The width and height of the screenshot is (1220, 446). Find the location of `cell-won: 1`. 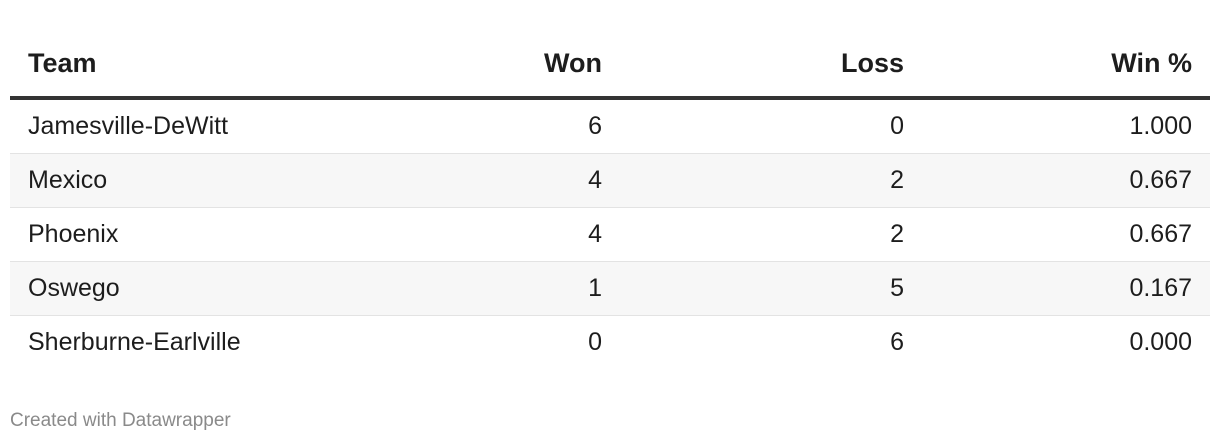

cell-won: 1 is located at coordinates (470, 288).